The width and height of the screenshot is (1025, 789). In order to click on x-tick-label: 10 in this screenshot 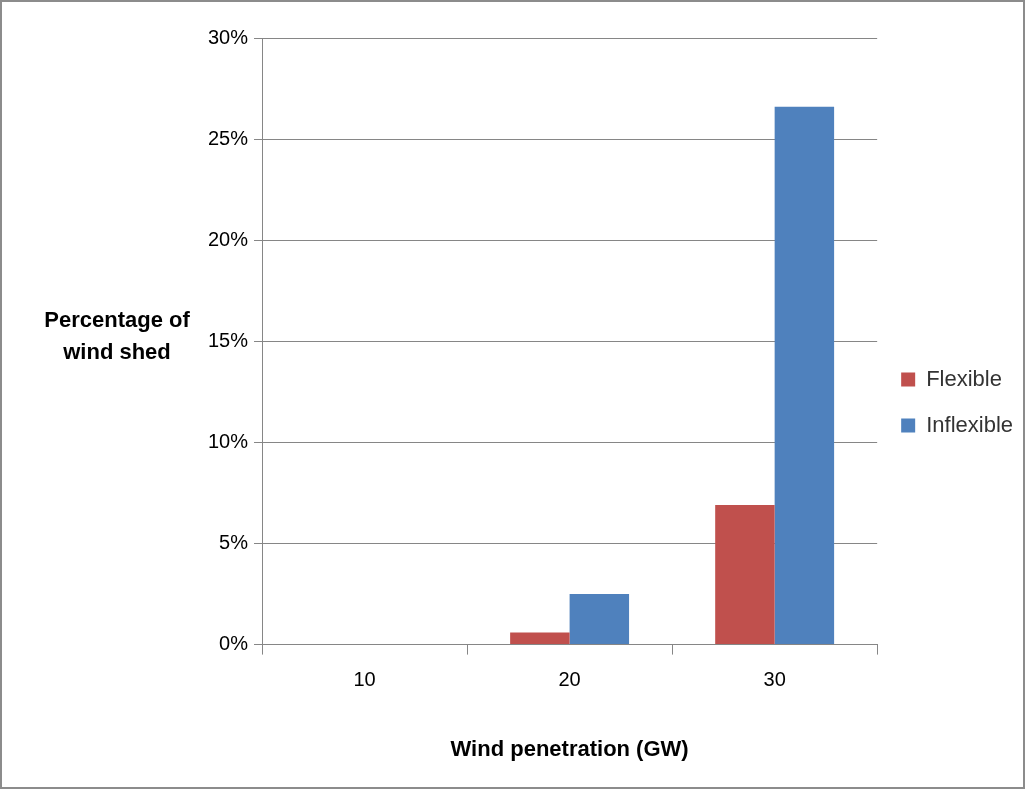, I will do `click(364, 679)`.